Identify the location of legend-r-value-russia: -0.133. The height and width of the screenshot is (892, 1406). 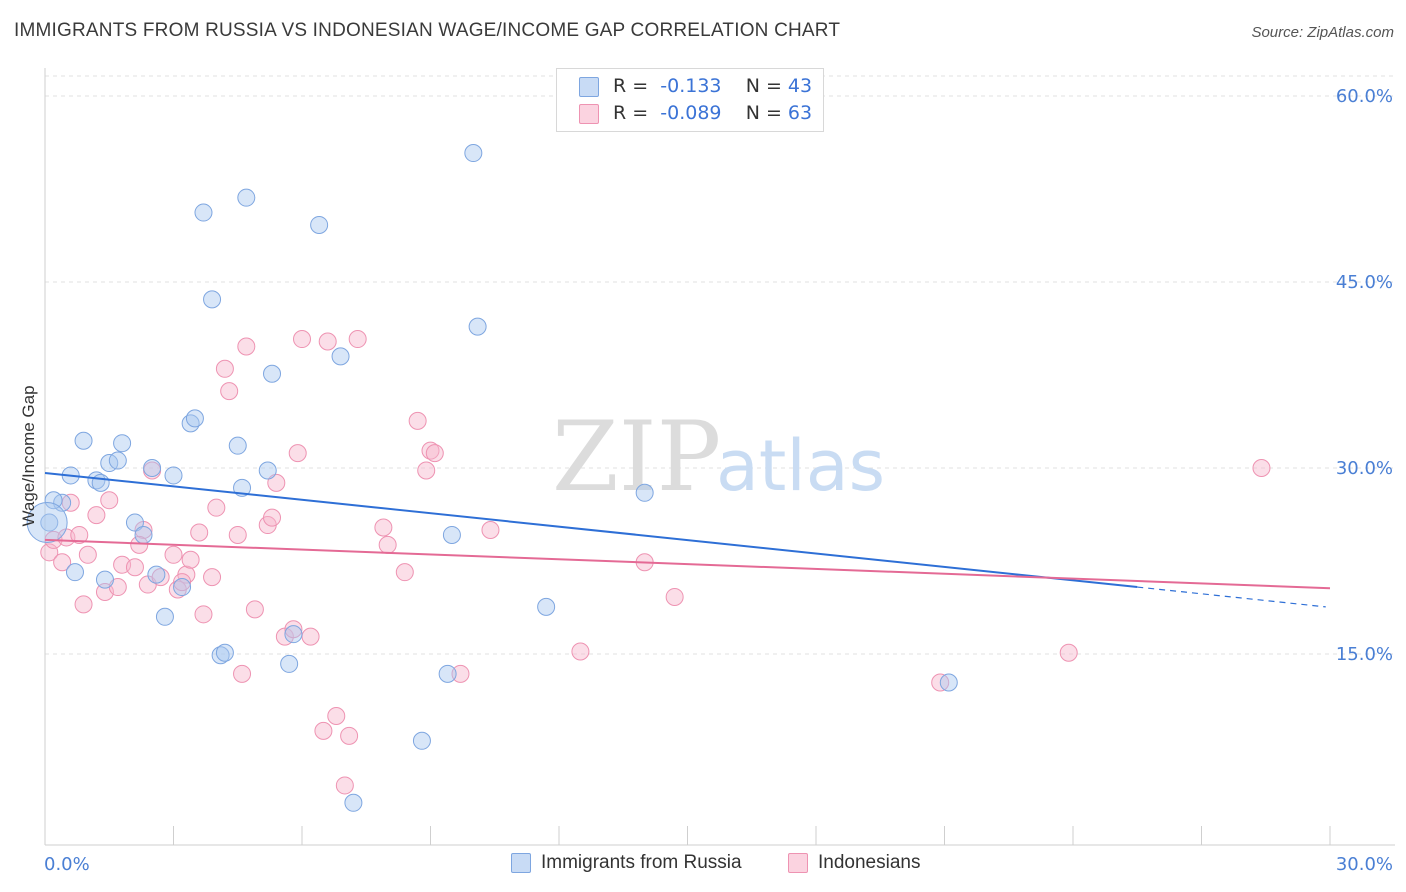
(691, 86).